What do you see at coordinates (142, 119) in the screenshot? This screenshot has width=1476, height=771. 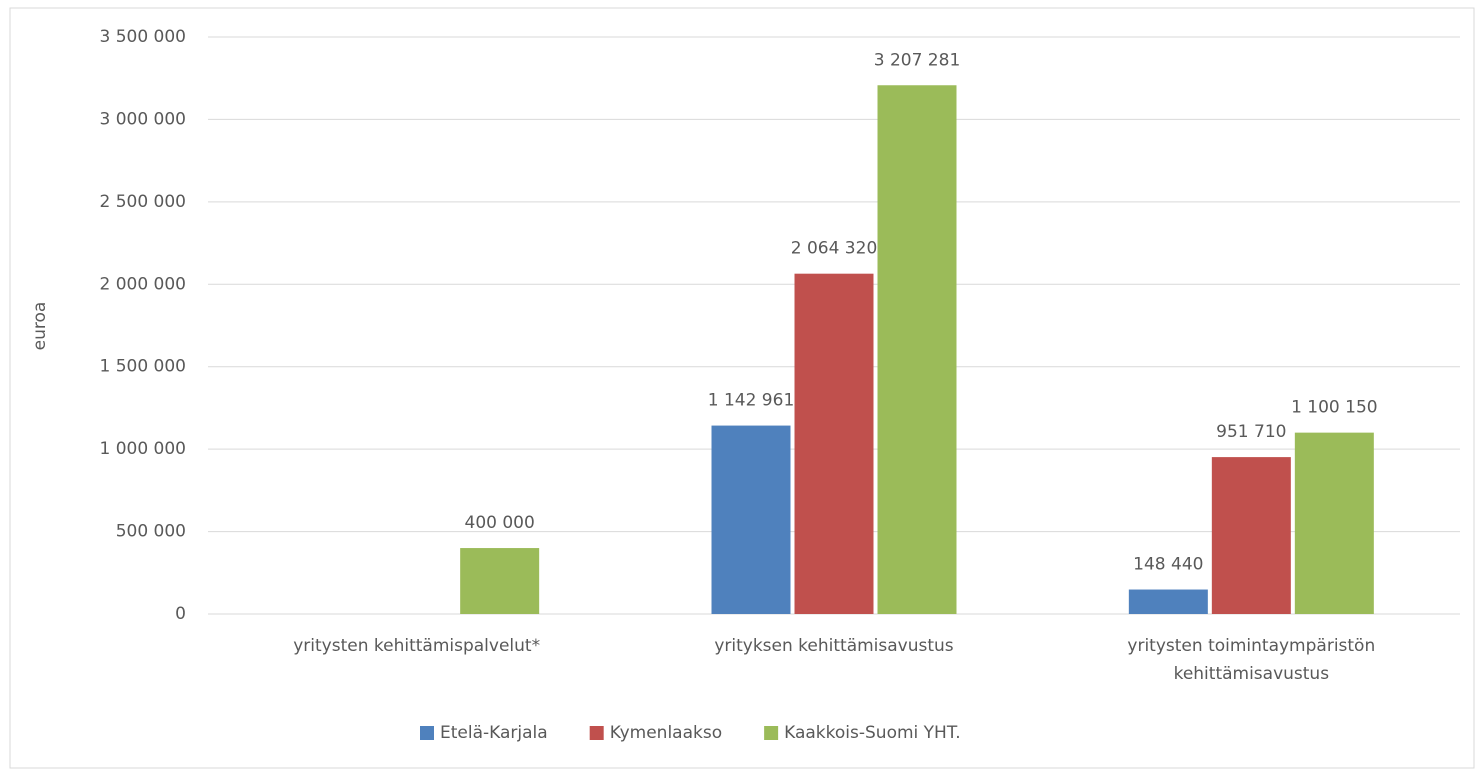 I see `y-tick-label: 3 000 000` at bounding box center [142, 119].